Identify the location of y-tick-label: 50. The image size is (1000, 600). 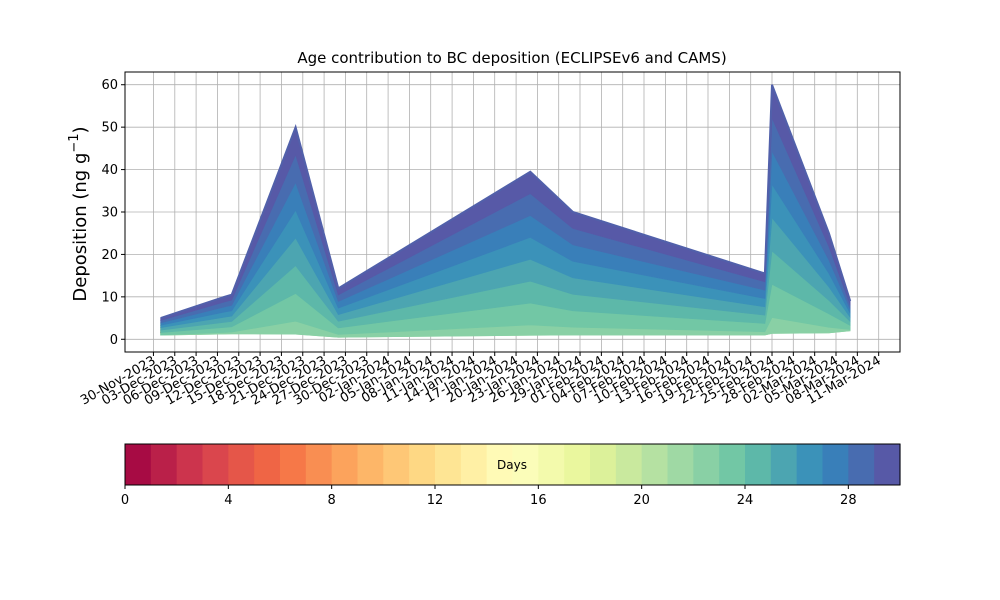
(109, 128).